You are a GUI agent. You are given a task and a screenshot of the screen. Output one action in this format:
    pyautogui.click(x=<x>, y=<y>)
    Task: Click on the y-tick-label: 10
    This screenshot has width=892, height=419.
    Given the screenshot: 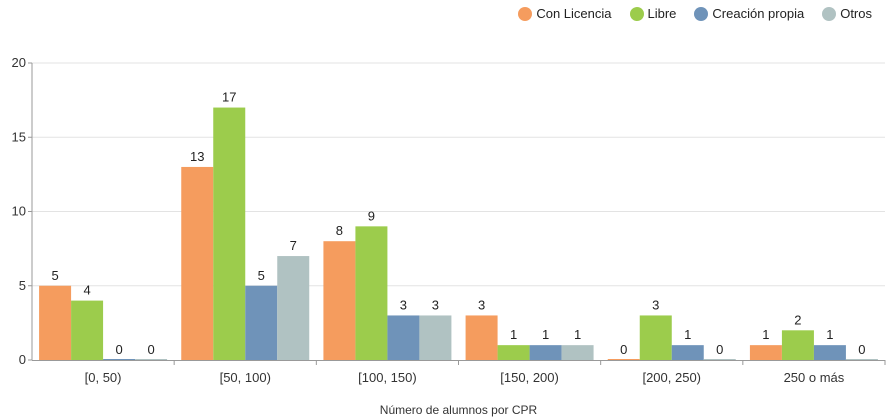 What is the action you would take?
    pyautogui.click(x=19, y=211)
    